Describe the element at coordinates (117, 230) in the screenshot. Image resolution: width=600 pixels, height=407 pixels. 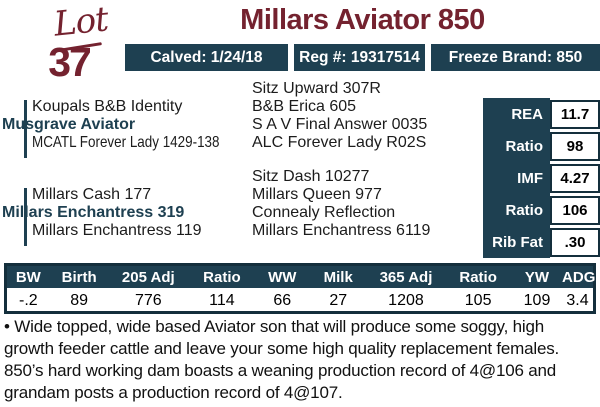
I see `dam-dam-name: Millars Enchantress 119` at that location.